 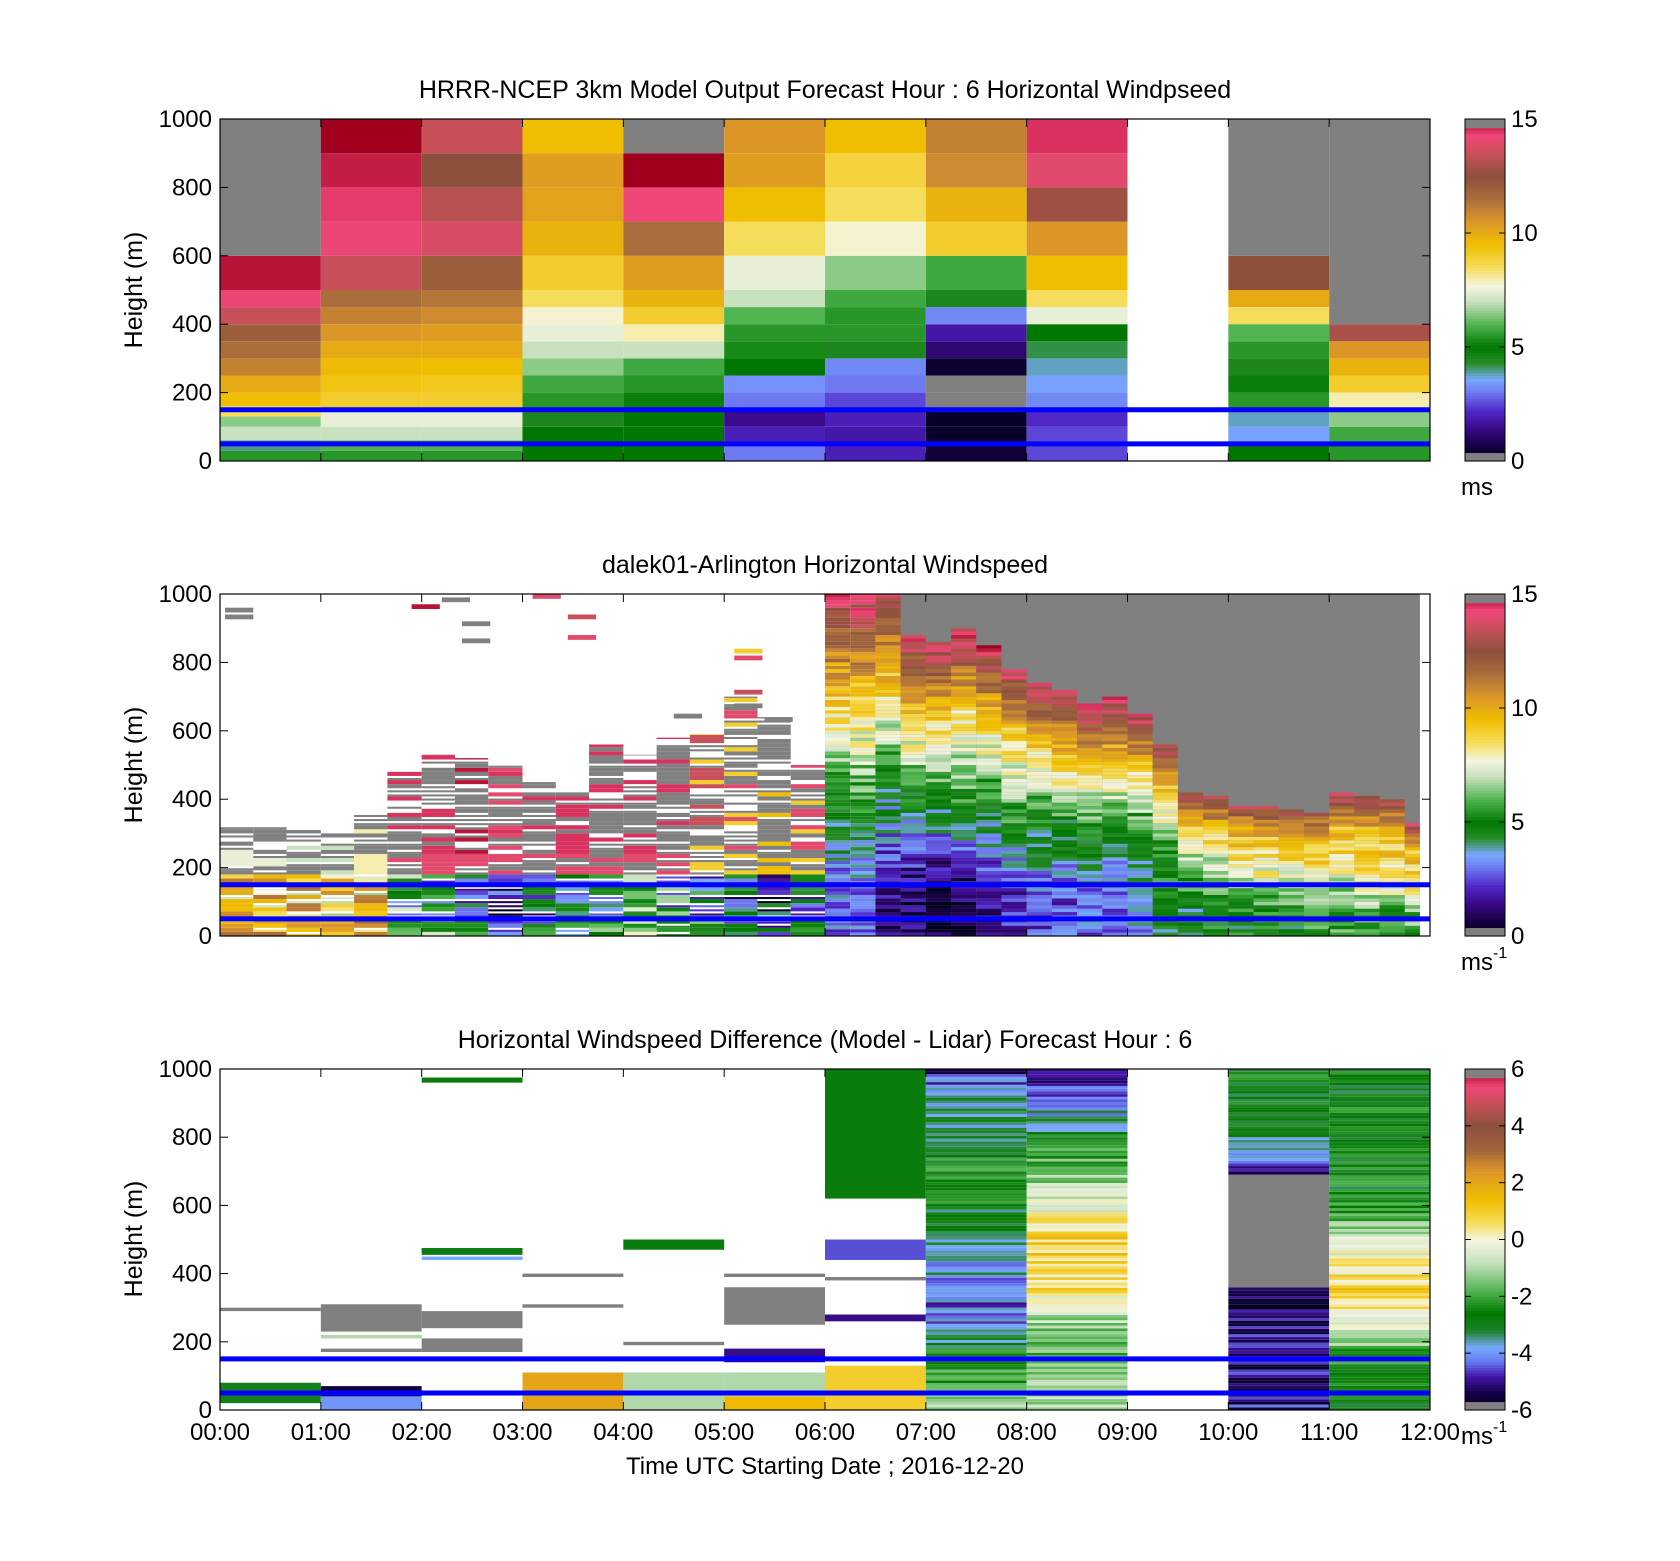 What do you see at coordinates (371, 433) in the screenshot?
I see `model-cell-h1` at bounding box center [371, 433].